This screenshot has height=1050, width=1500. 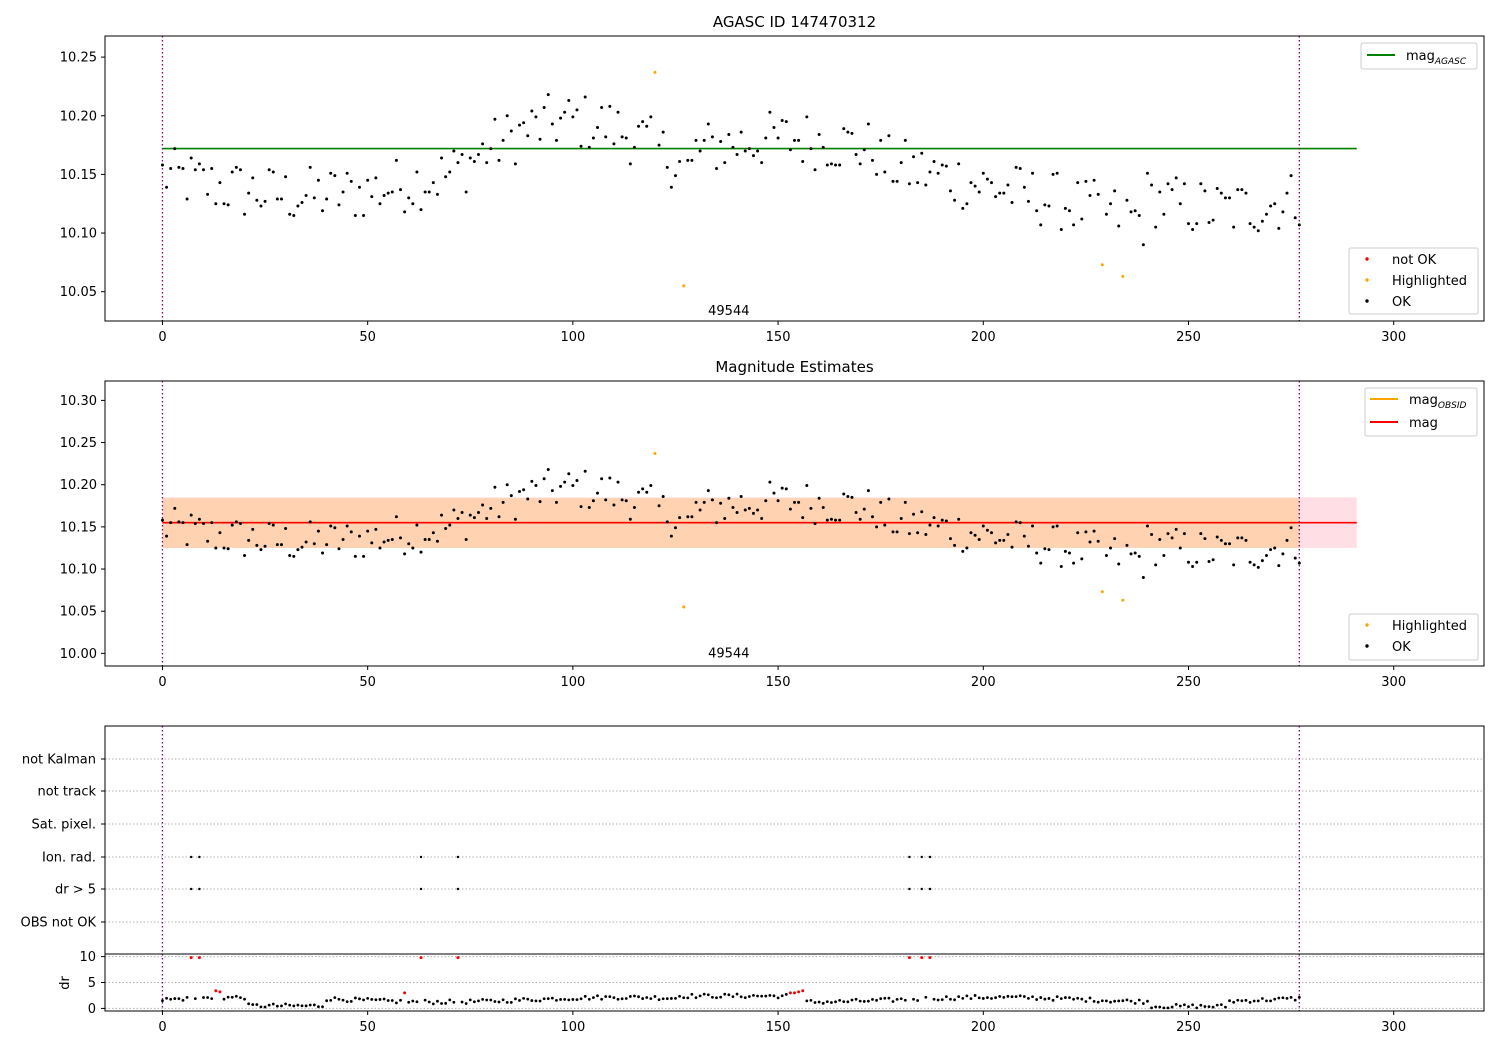 What do you see at coordinates (909, 857) in the screenshot?
I see `flag-point` at bounding box center [909, 857].